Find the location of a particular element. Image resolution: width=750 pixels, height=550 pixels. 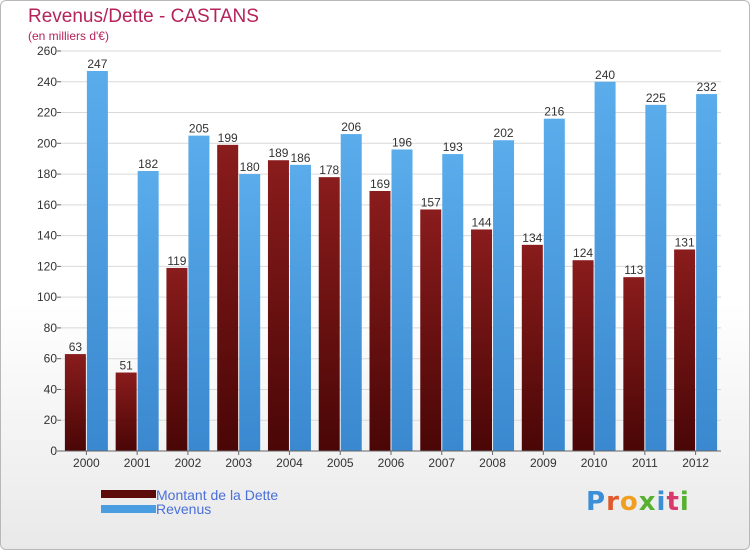

bar-label-debt: 144 is located at coordinates (482, 222).